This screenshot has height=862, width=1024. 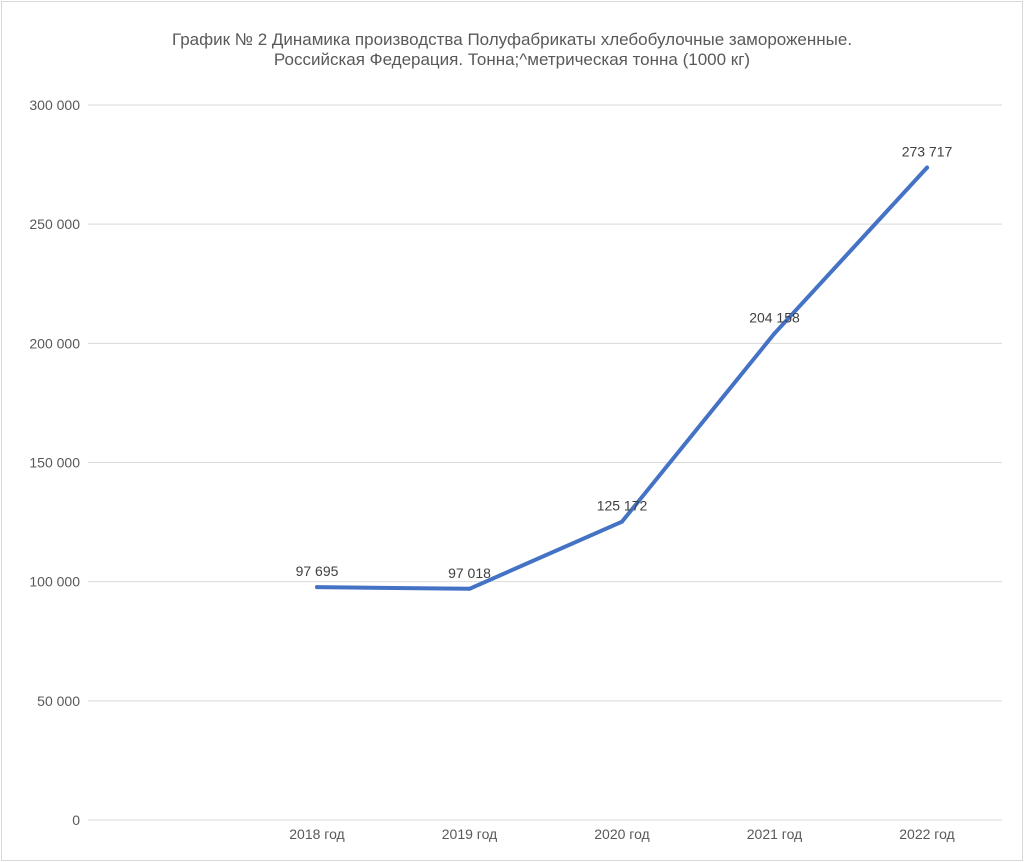 I want to click on data-label: 204 158, so click(x=774, y=317).